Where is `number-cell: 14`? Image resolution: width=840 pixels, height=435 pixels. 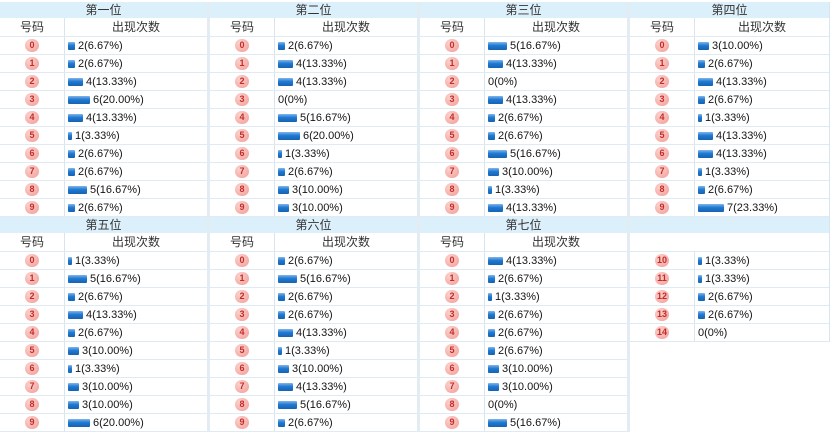 number-cell: 14 is located at coordinates (662, 332).